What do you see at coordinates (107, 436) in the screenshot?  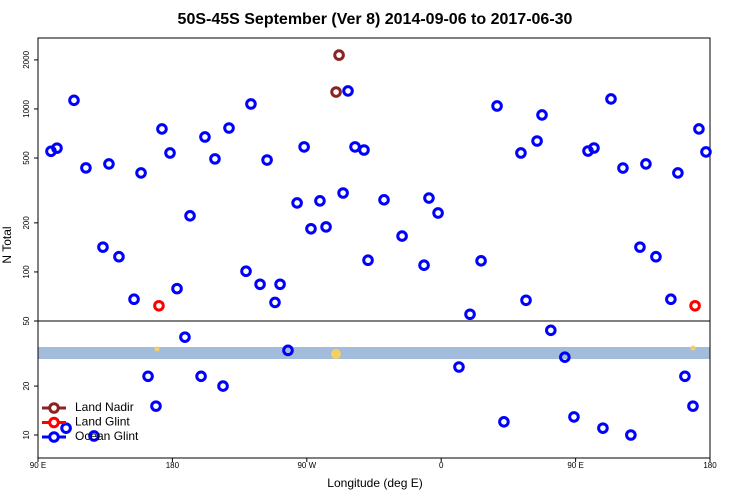 I see `legend-label: Ocean Glint` at bounding box center [107, 436].